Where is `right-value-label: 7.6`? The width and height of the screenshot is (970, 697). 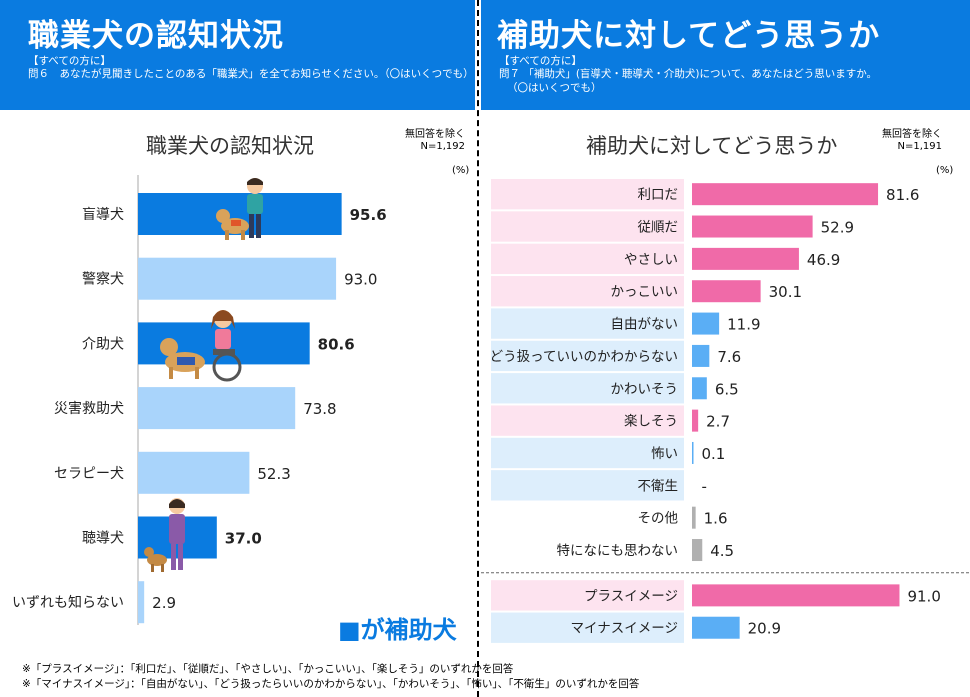
right-value-label: 7.6 is located at coordinates (729, 357).